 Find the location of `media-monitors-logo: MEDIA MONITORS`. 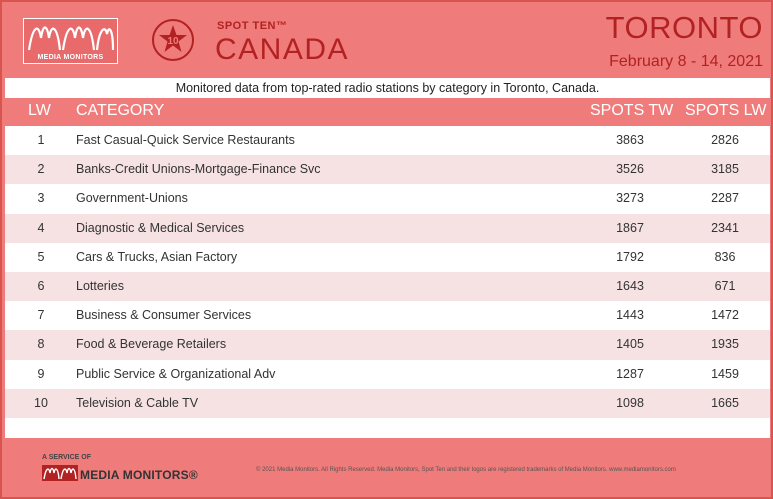

media-monitors-logo: MEDIA MONITORS is located at coordinates (70, 41).